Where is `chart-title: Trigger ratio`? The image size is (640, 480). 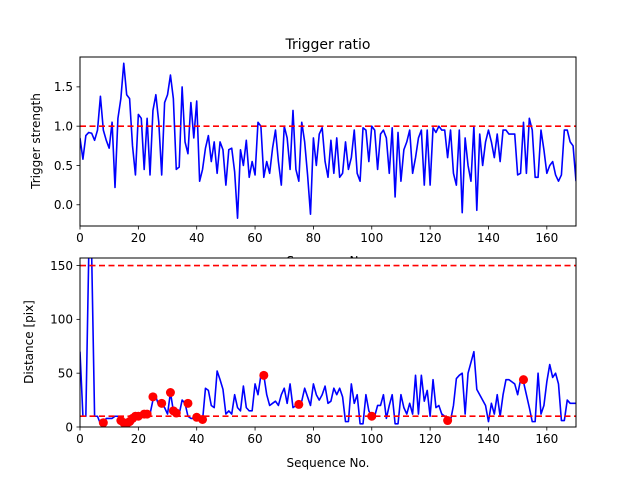
chart-title: Trigger ratio is located at coordinates (327, 45).